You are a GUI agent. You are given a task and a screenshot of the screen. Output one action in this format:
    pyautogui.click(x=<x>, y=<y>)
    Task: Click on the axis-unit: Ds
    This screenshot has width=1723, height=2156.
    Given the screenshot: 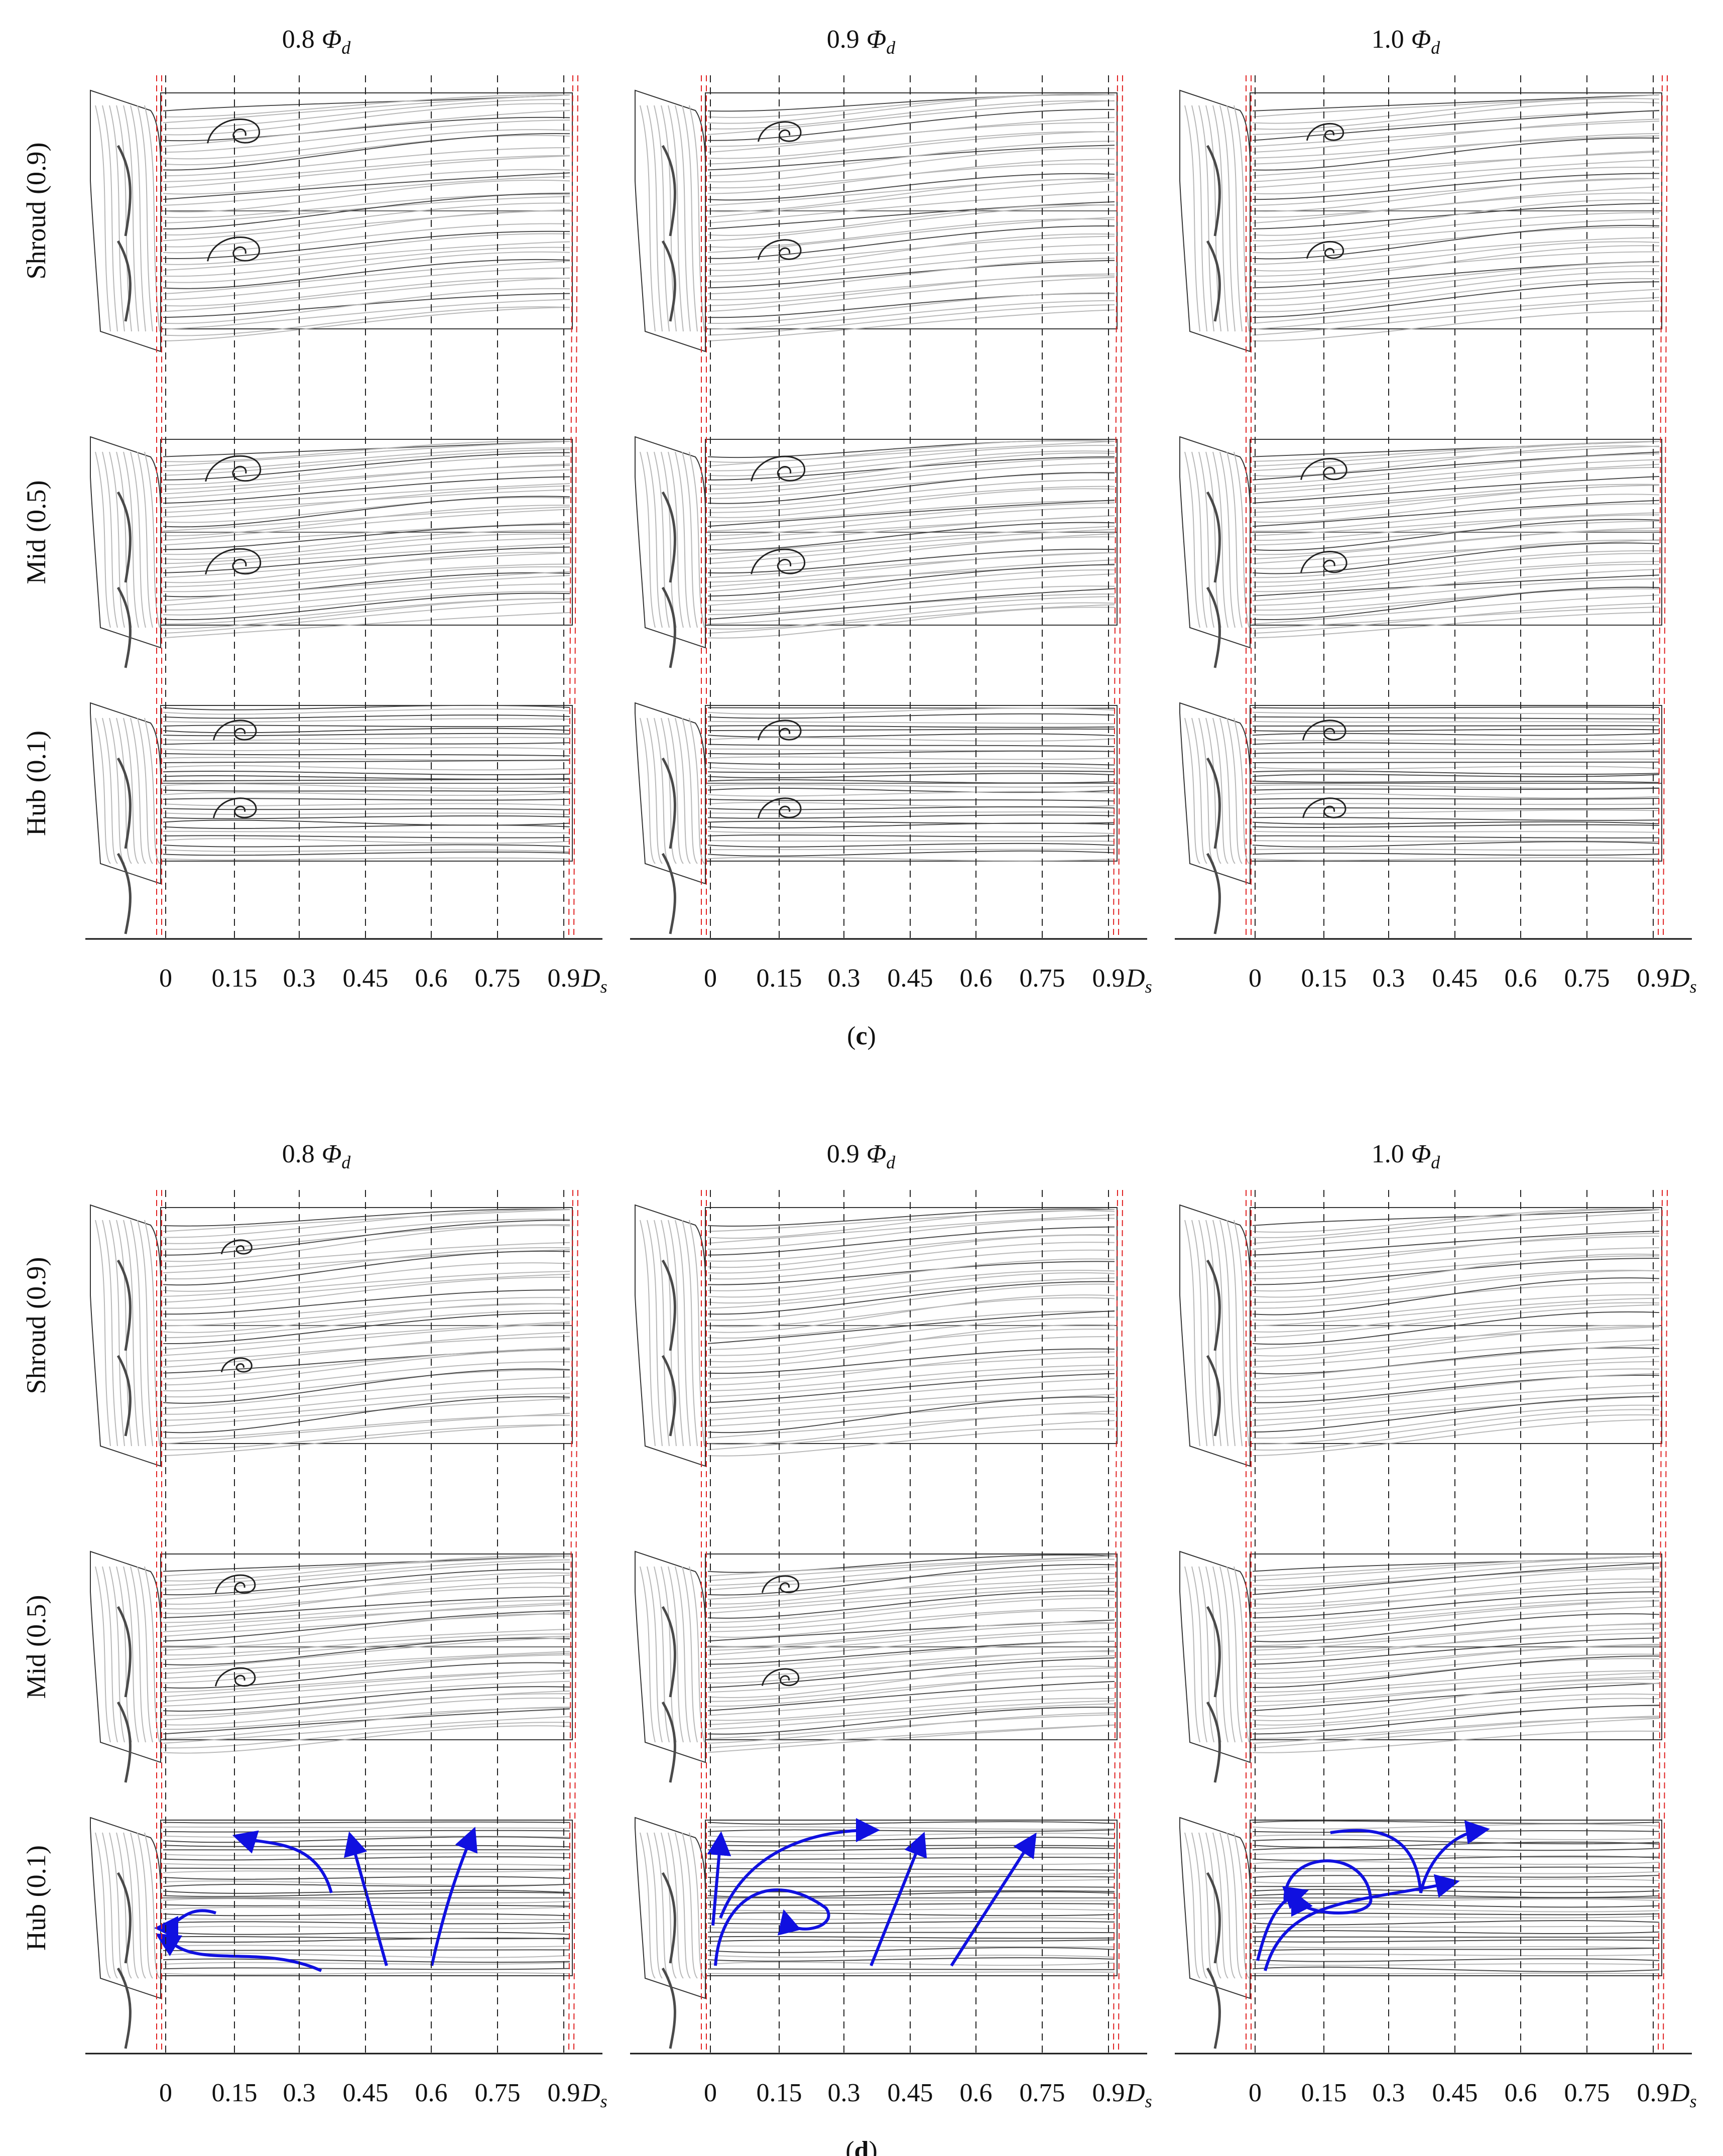 What is the action you would take?
    pyautogui.click(x=1683, y=980)
    